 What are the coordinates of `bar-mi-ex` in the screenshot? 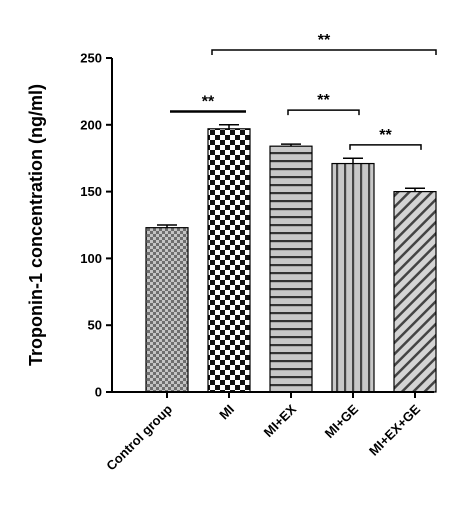 It's located at (291, 269).